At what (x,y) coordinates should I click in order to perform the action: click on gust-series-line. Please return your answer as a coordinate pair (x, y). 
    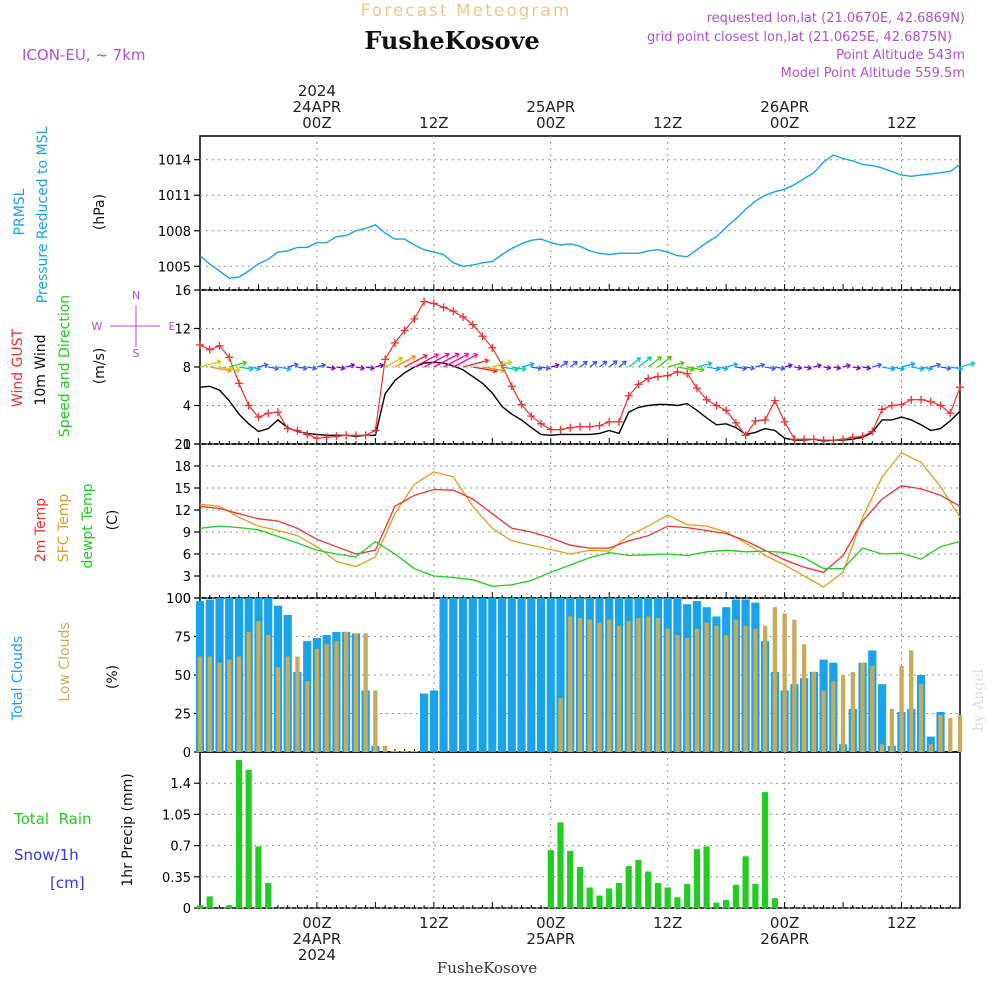
    Looking at the image, I should click on (580, 370).